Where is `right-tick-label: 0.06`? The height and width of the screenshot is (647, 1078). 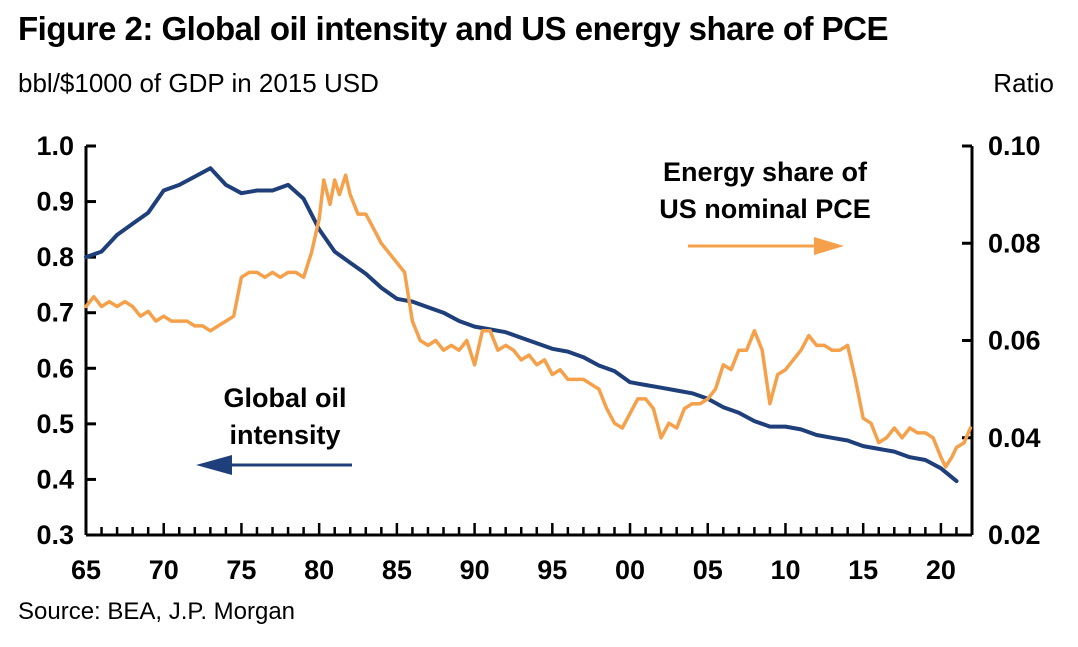 right-tick-label: 0.06 is located at coordinates (1014, 341).